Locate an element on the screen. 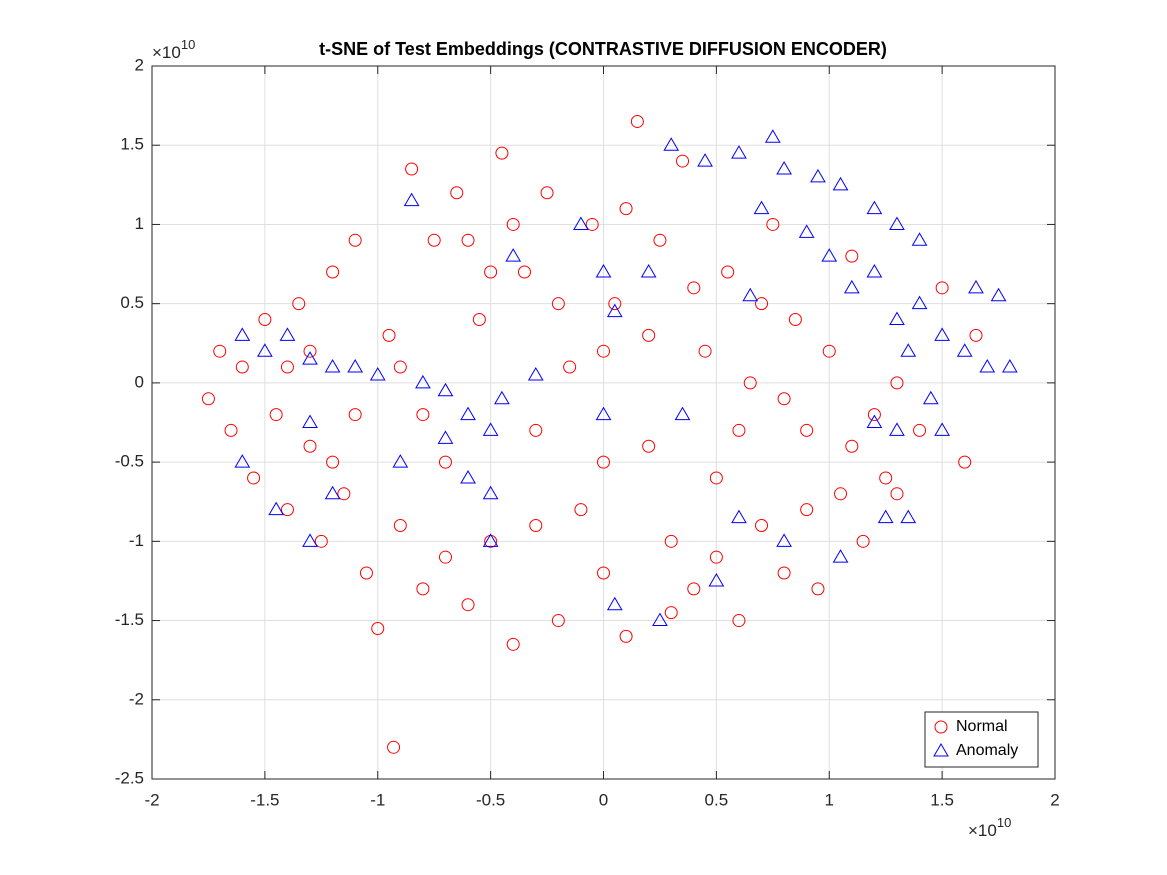 This screenshot has height=875, width=1167. x-tick-label: -0.5 is located at coordinates (490, 799).